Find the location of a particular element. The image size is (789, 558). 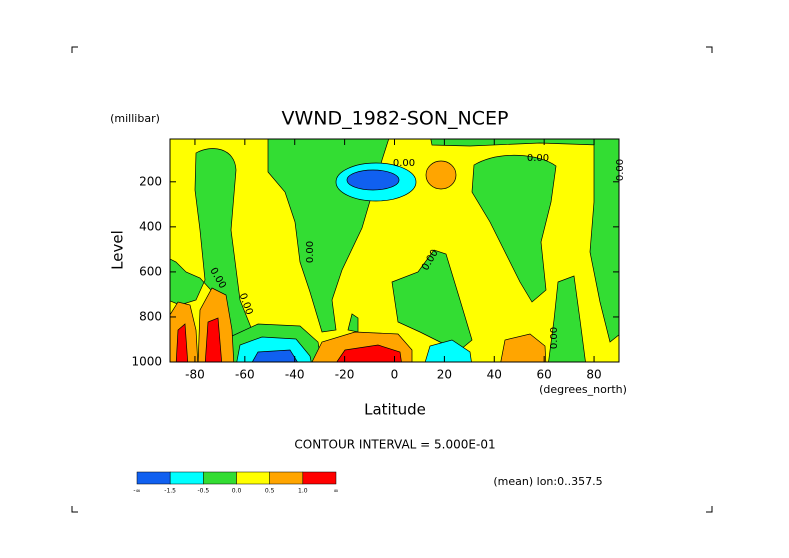

y-axis-label: Level is located at coordinates (118, 250).